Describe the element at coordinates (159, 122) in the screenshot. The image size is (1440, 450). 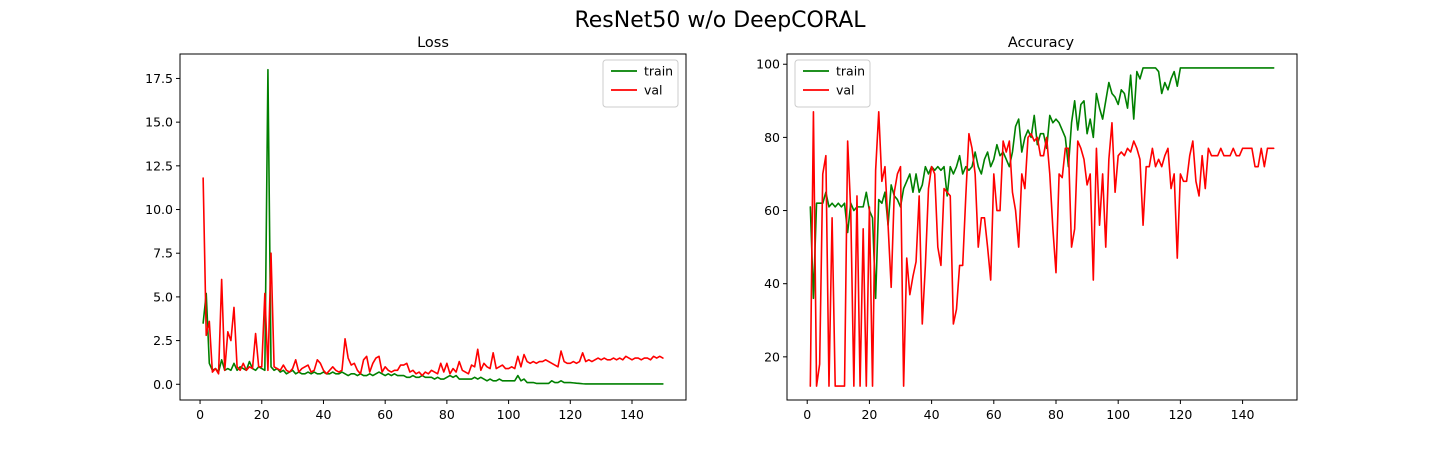
I see `loss-y-tick-label: 15.0` at that location.